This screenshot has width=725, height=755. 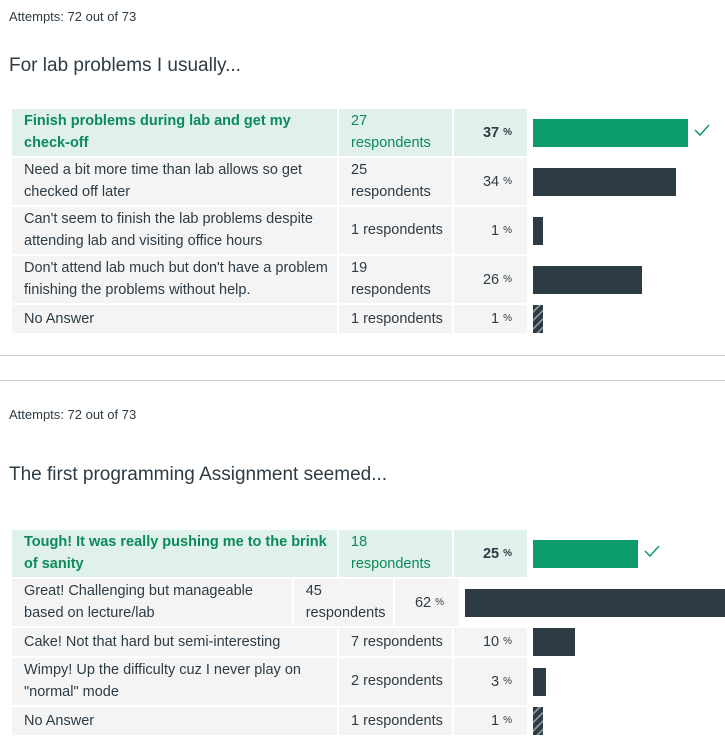 I want to click on answer-percent: 25%, so click(x=490, y=553).